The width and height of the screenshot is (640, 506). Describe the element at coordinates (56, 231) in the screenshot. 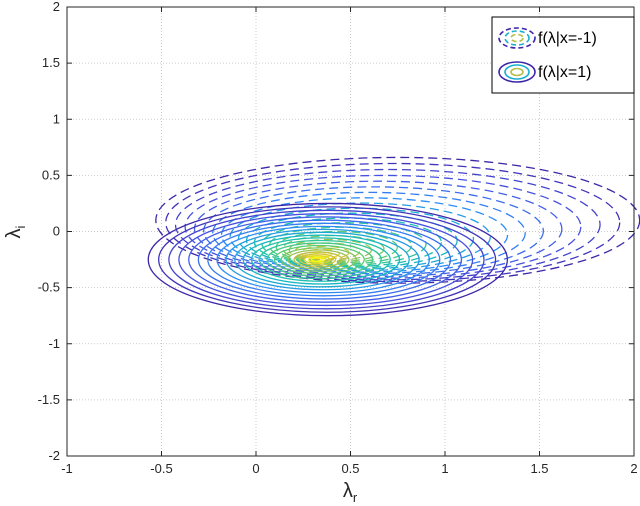

I see `y-tick-label: 0` at that location.